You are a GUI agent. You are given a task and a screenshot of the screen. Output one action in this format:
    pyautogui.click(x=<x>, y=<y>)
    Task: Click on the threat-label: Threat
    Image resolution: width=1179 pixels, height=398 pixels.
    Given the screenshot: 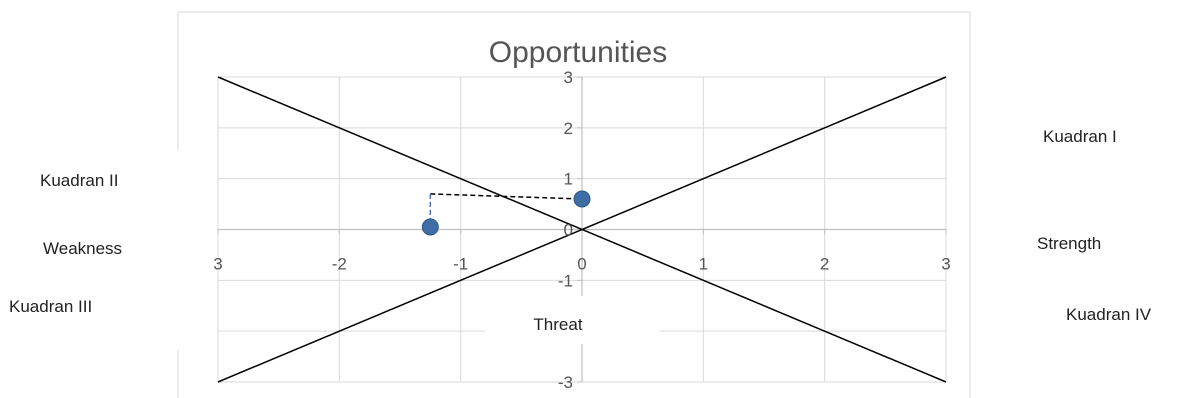 What is the action you would take?
    pyautogui.click(x=557, y=324)
    